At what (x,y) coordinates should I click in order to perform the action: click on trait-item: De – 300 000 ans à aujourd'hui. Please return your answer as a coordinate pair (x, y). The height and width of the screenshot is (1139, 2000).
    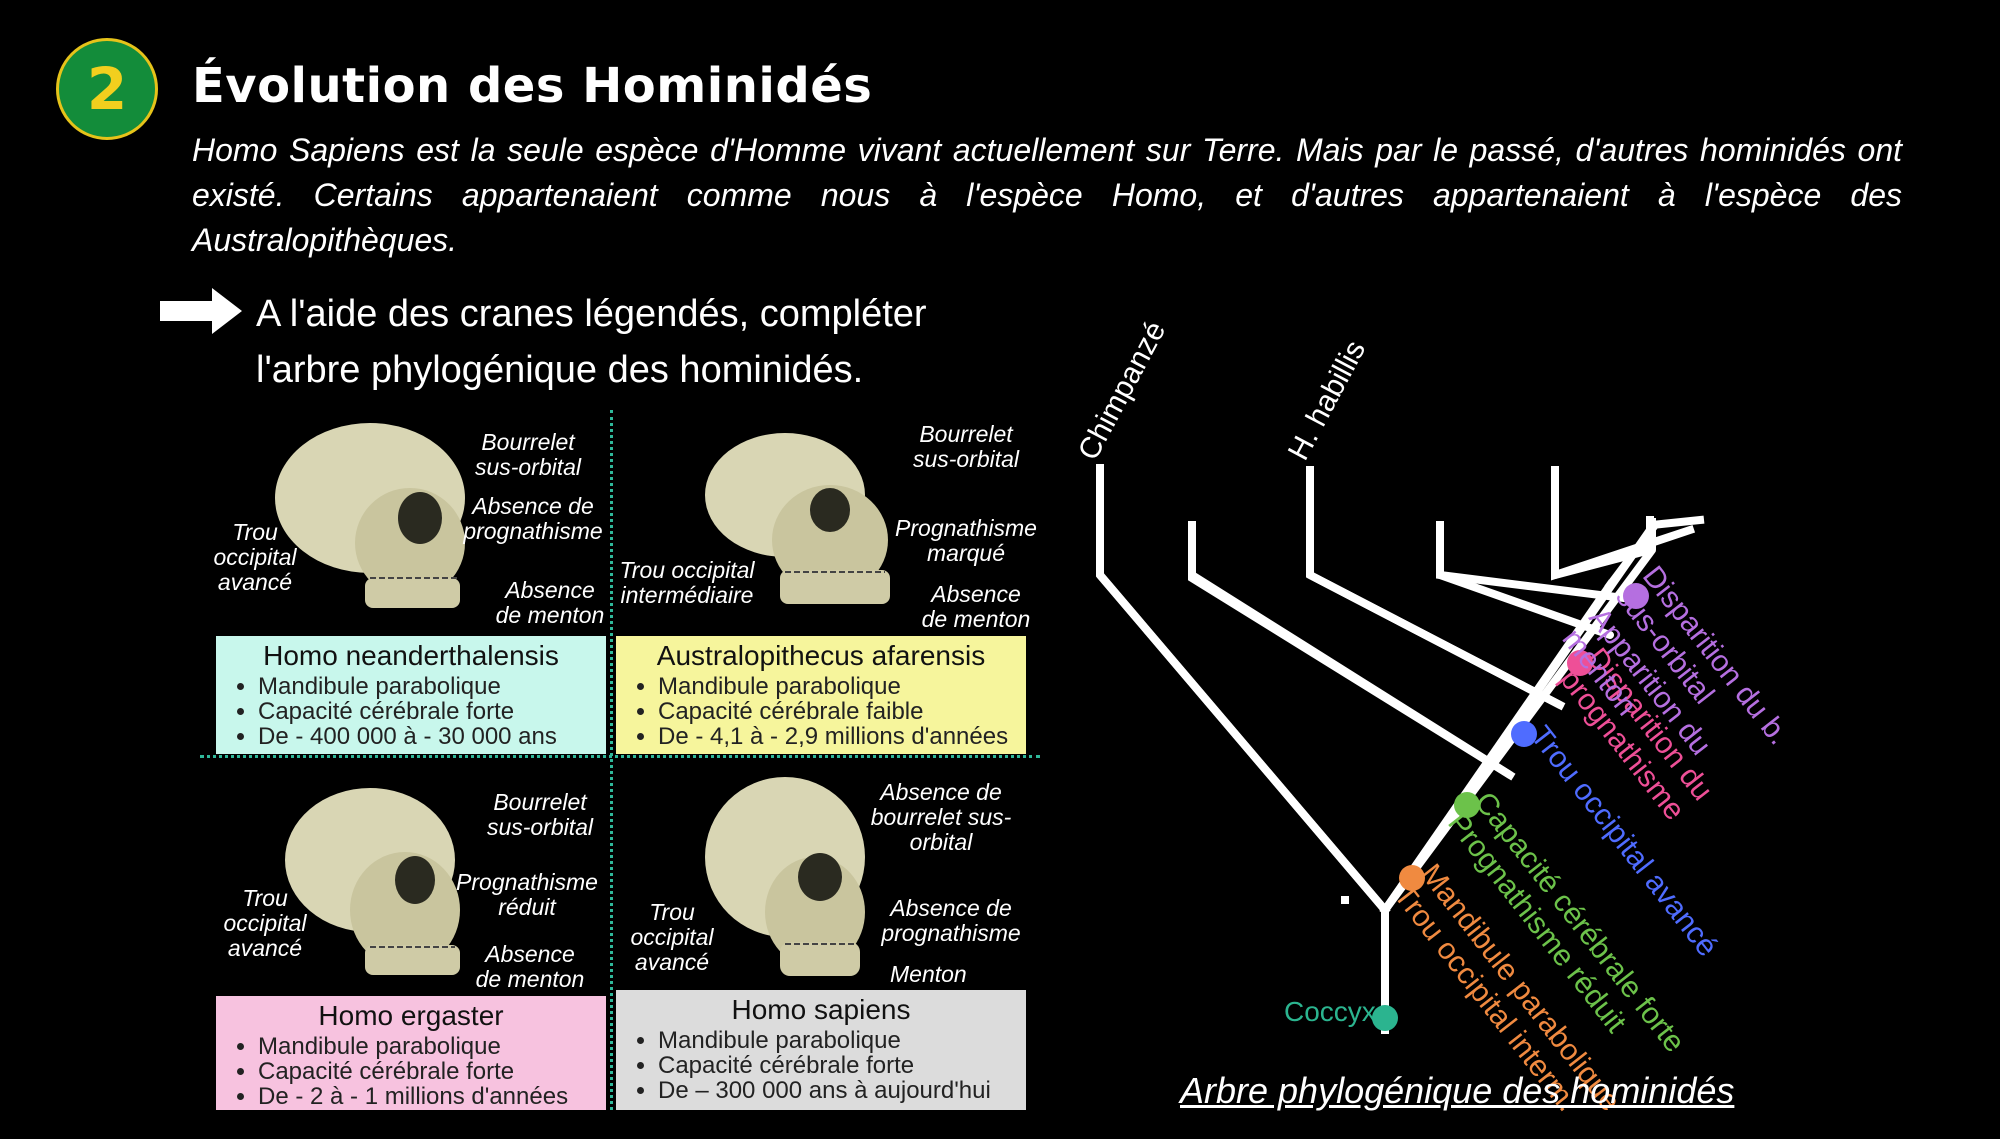
    Looking at the image, I should click on (842, 1090).